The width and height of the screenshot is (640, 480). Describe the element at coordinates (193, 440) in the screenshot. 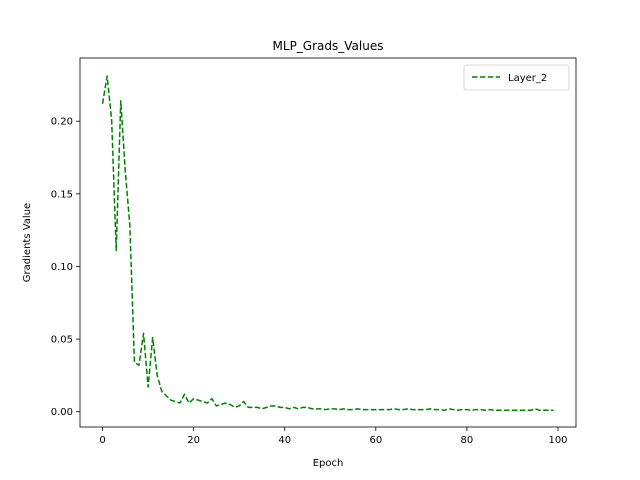

I see `x-tick-label: 20` at that location.